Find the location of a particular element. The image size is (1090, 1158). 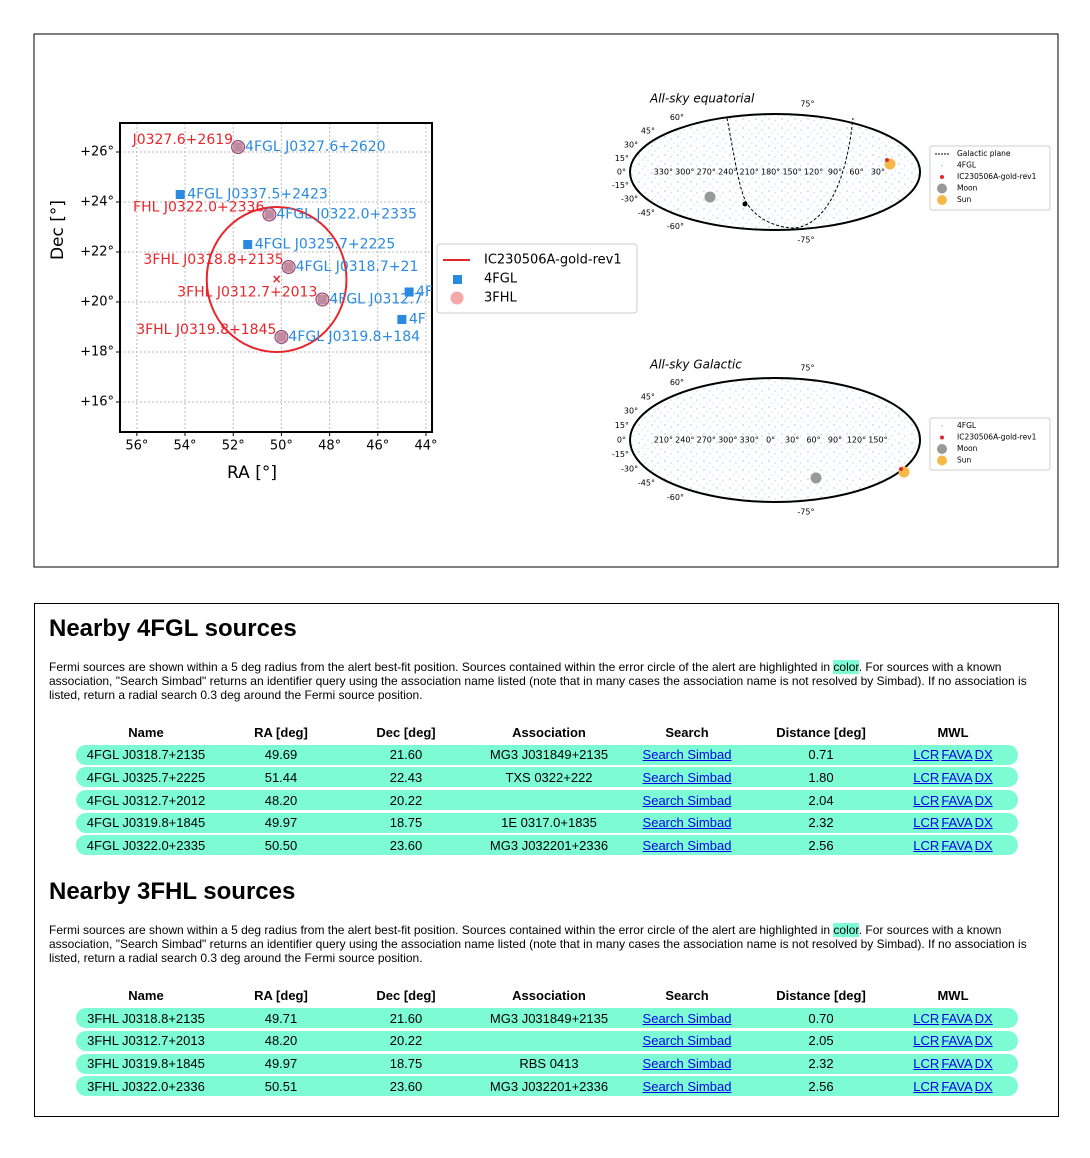

galactic-plane is located at coordinates (790, 173).